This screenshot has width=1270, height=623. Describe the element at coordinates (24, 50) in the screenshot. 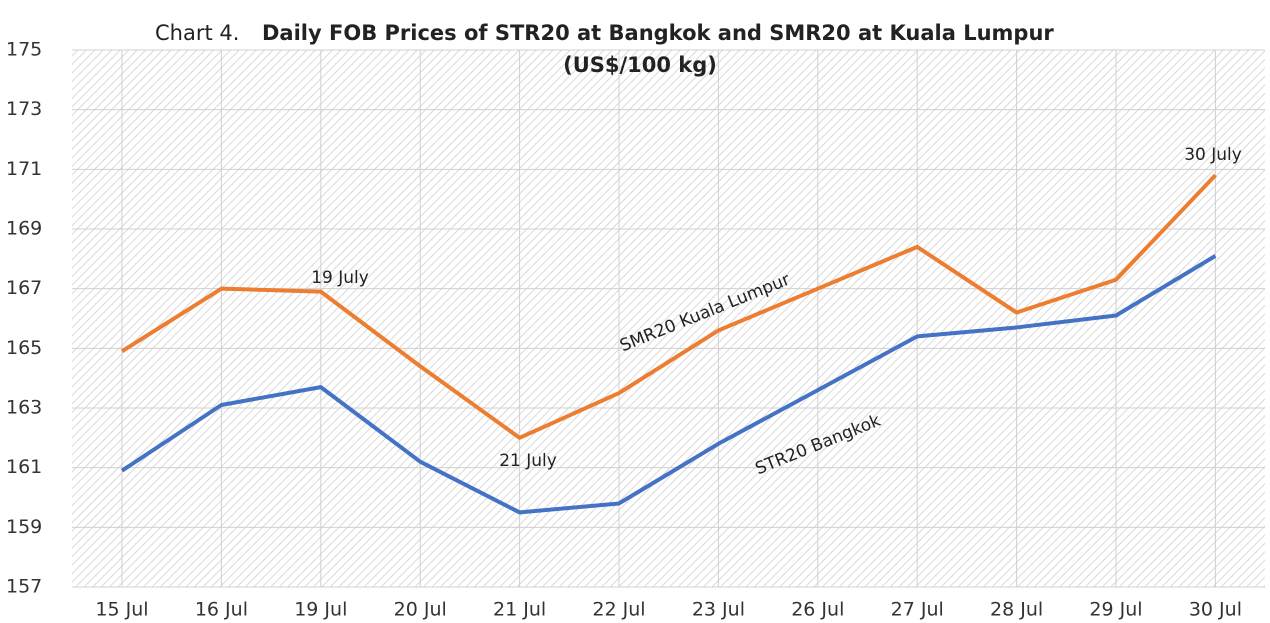

I see `y-tick-label: 175` at that location.